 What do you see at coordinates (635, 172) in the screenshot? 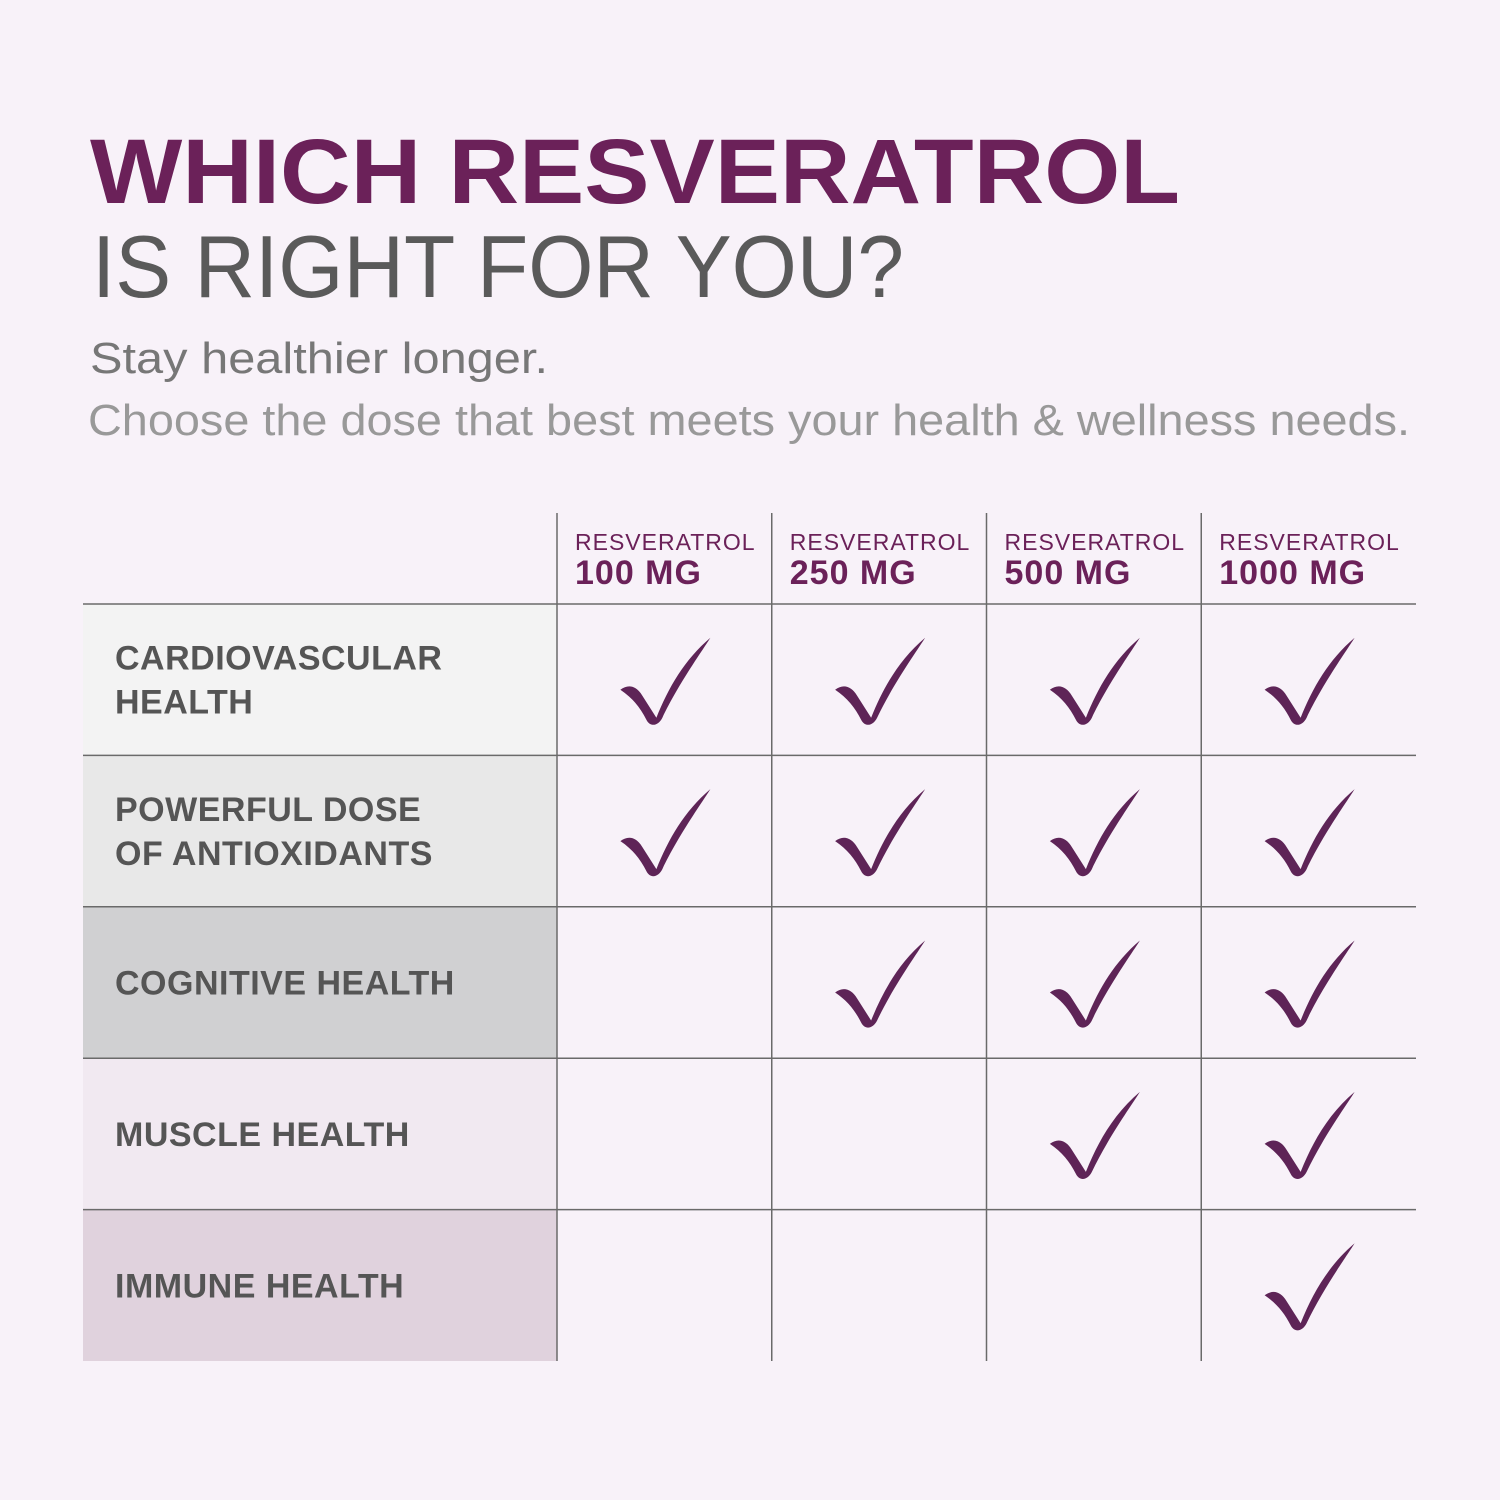
I see `title: WHICH RESVERATROL` at bounding box center [635, 172].